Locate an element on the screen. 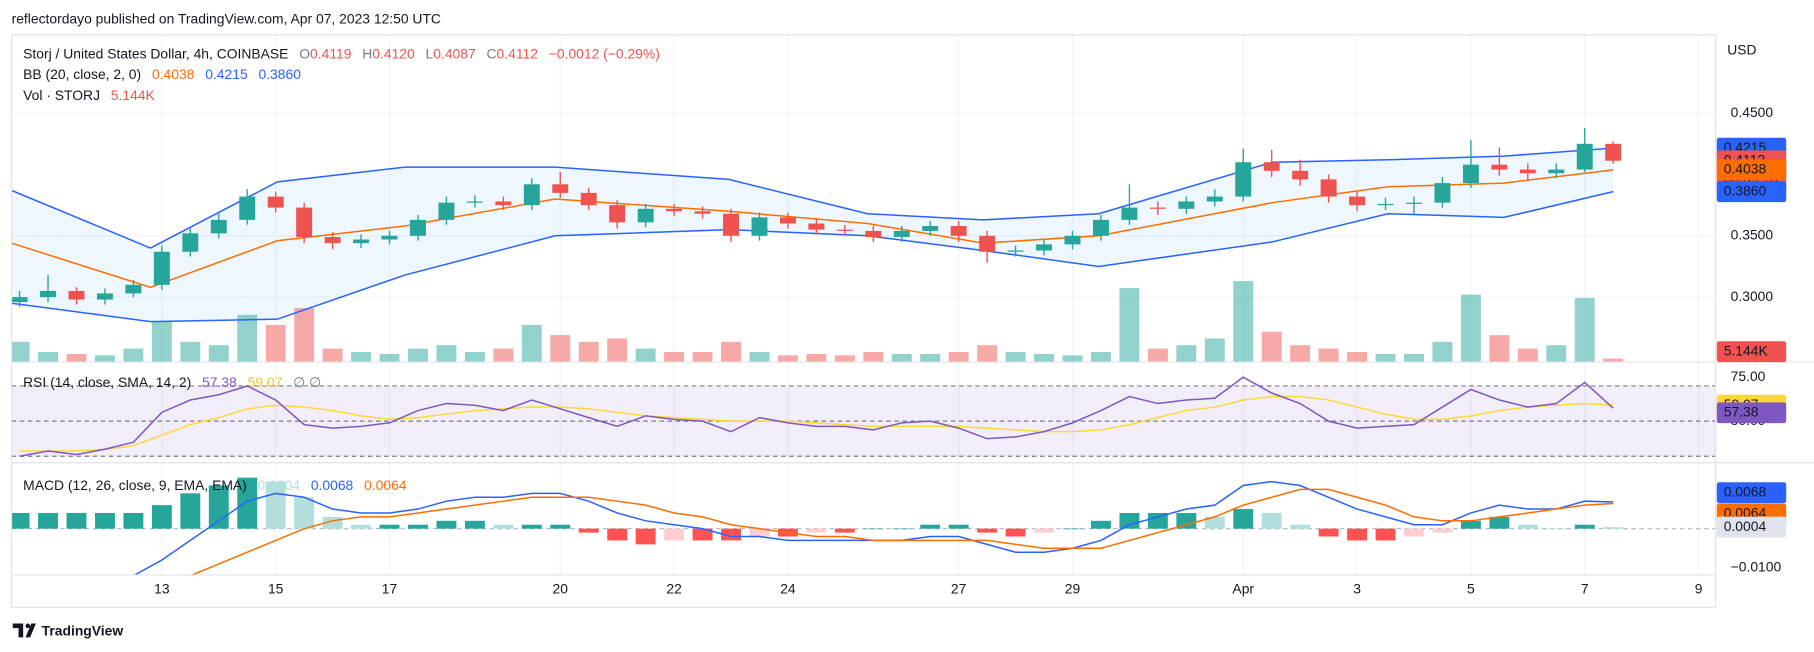 The image size is (1814, 652). rsi-pane is located at coordinates (863, 416).